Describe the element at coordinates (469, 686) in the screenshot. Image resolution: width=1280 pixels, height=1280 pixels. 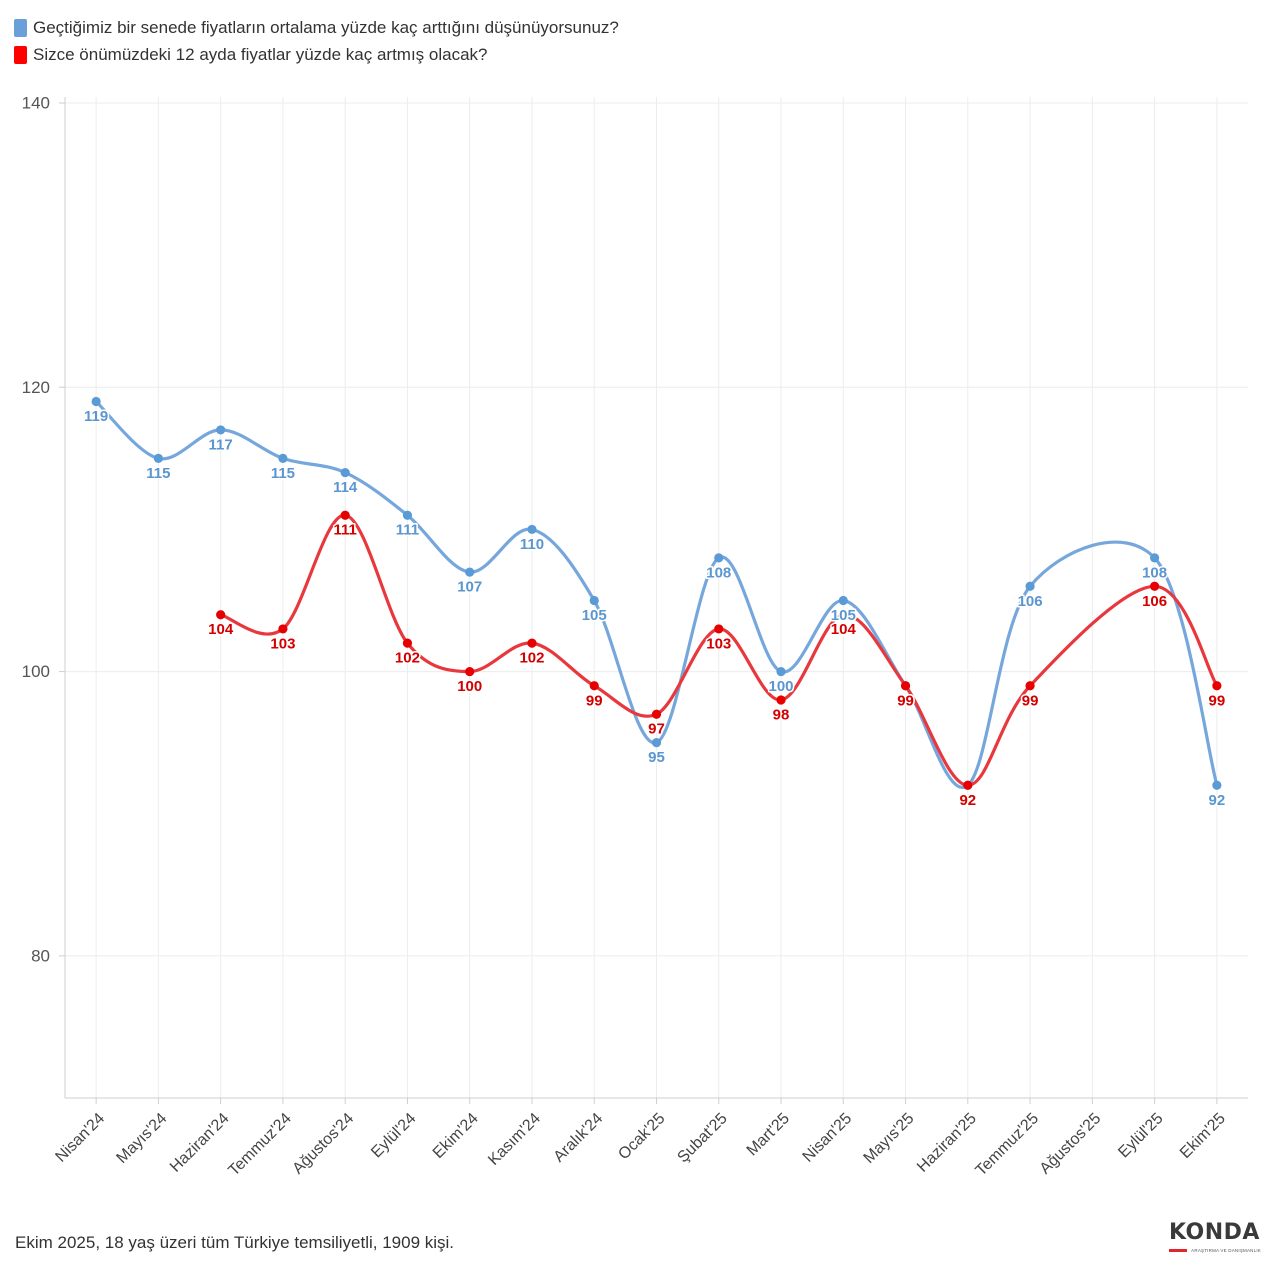
I see `series-2-data-label: 100` at that location.